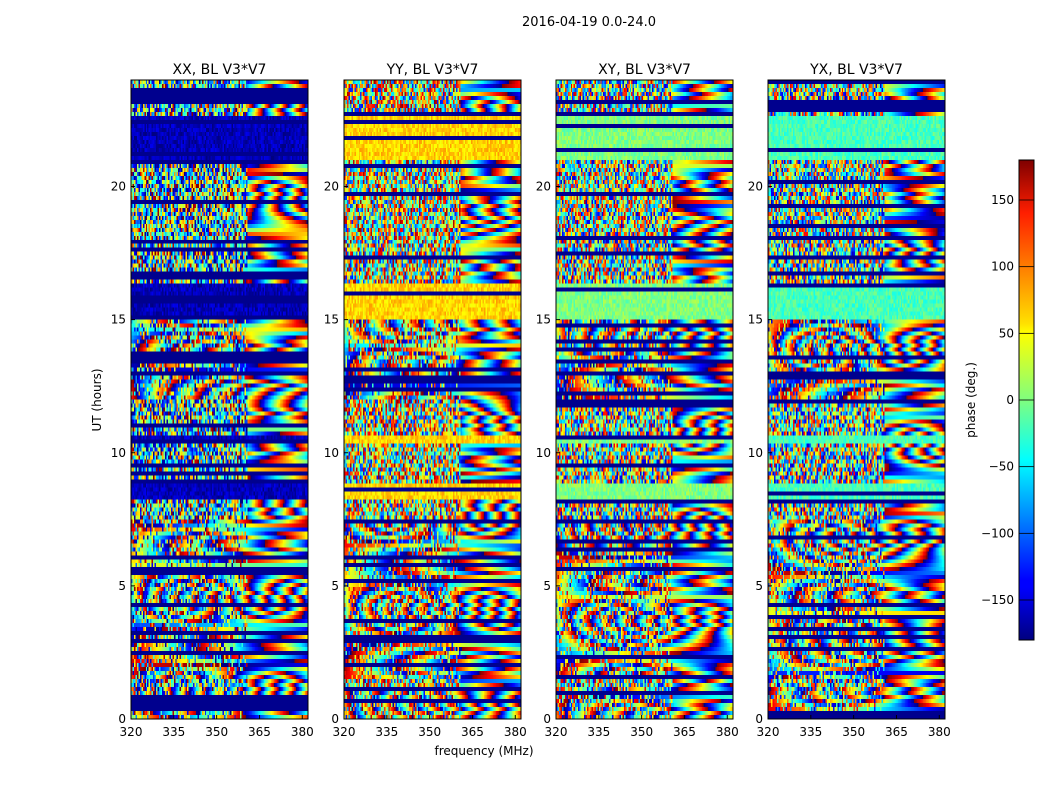  What do you see at coordinates (483, 751) in the screenshot?
I see `x-axis-label: frequency (MHz)` at bounding box center [483, 751].